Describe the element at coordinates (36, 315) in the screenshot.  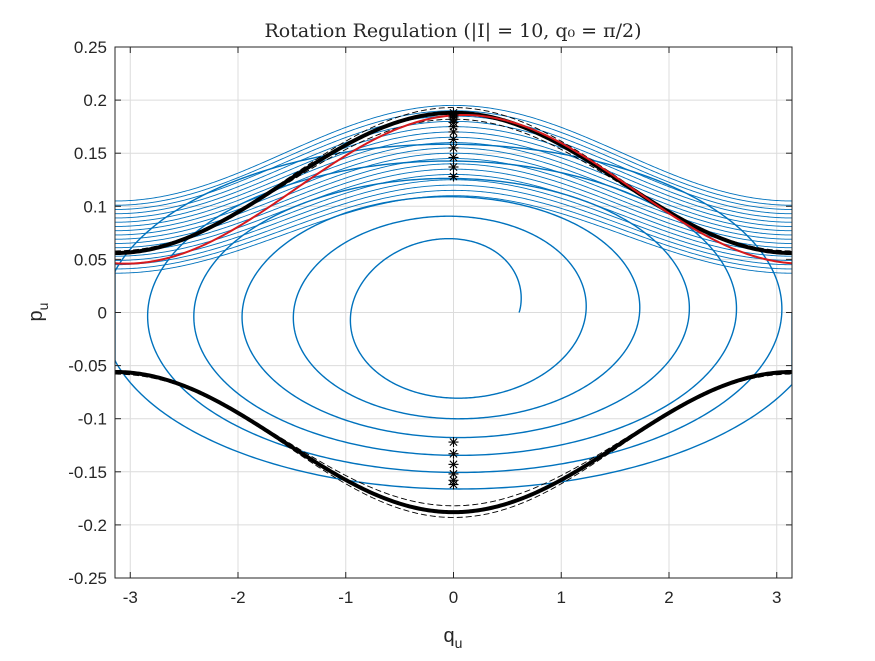
I see `y-axis-label-main: p` at that location.